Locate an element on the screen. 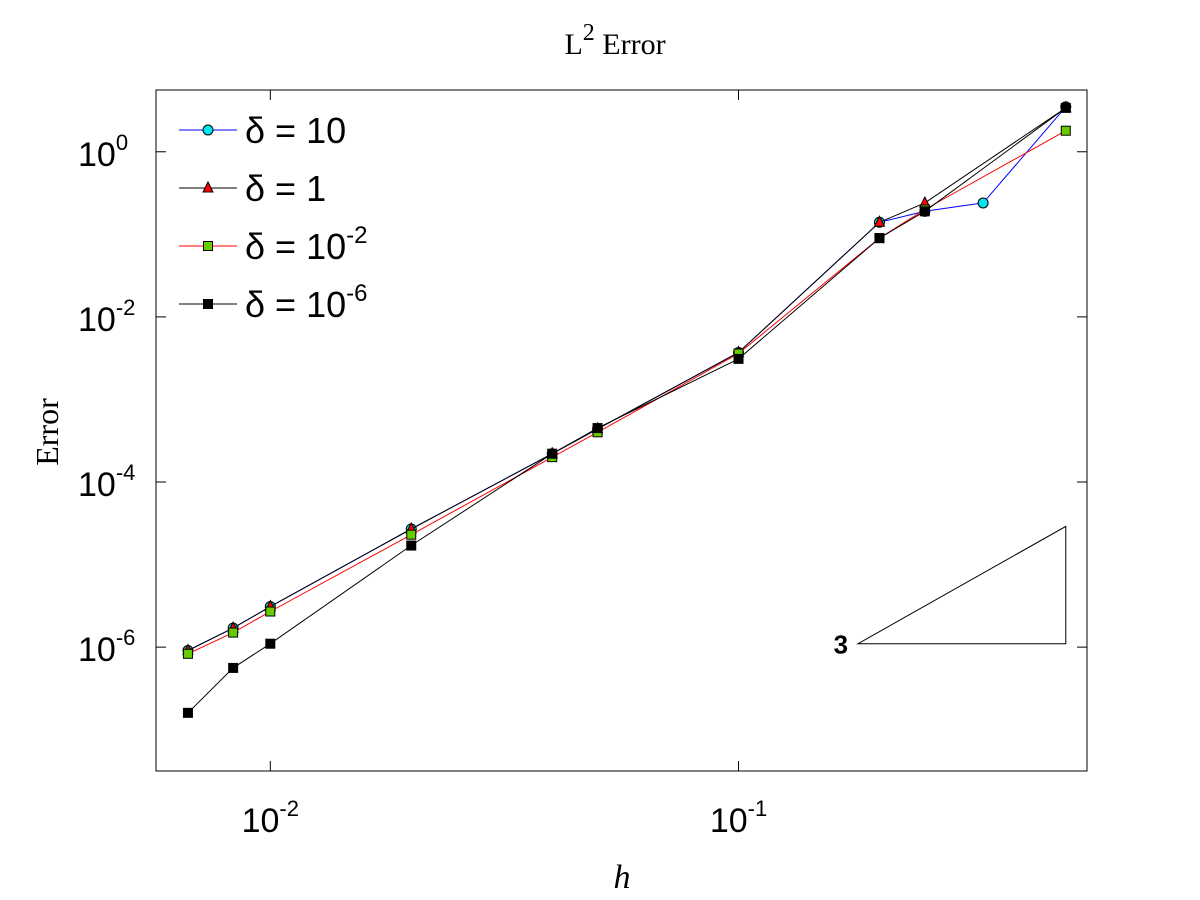  y-tick-label: 10⁻⁴ is located at coordinates (106, 482).